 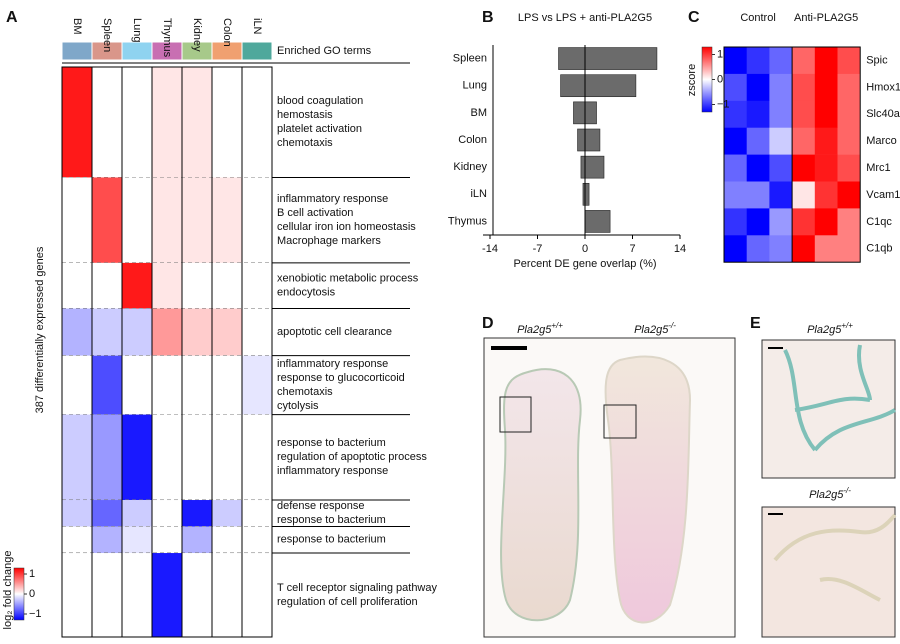 What do you see at coordinates (877, 60) in the screenshot?
I see `row-label: Spic` at bounding box center [877, 60].